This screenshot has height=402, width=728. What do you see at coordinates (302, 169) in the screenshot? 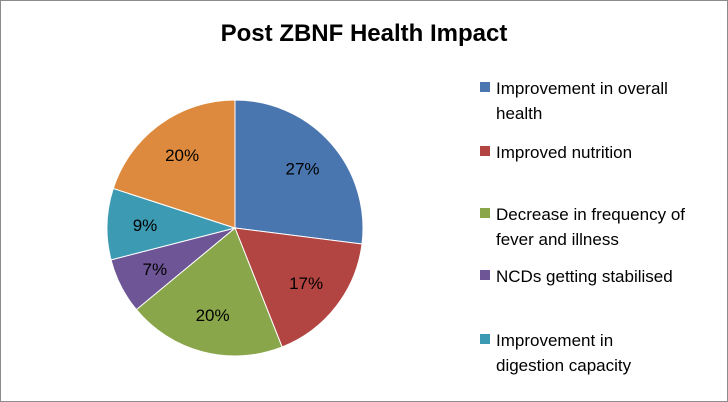
I see `slice-label: 27%` at bounding box center [302, 169].